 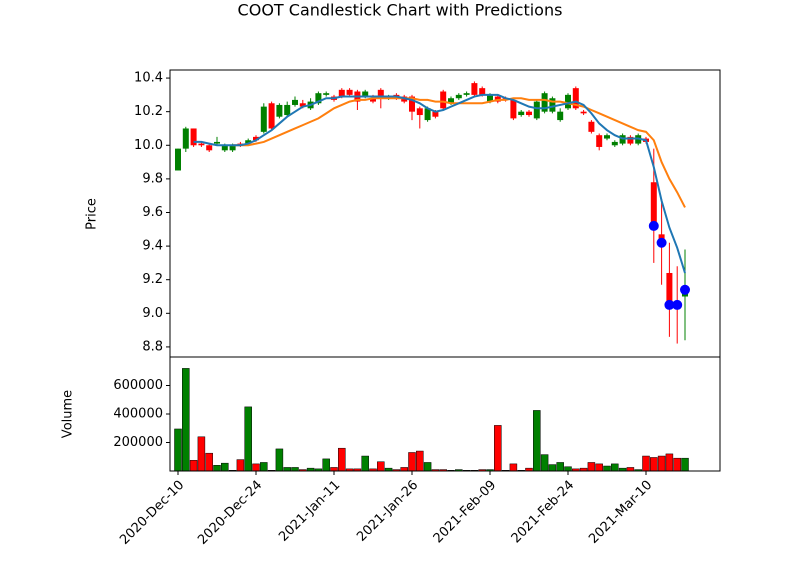 What do you see at coordinates (152, 246) in the screenshot?
I see `y-tick-label: 9.4` at bounding box center [152, 246].